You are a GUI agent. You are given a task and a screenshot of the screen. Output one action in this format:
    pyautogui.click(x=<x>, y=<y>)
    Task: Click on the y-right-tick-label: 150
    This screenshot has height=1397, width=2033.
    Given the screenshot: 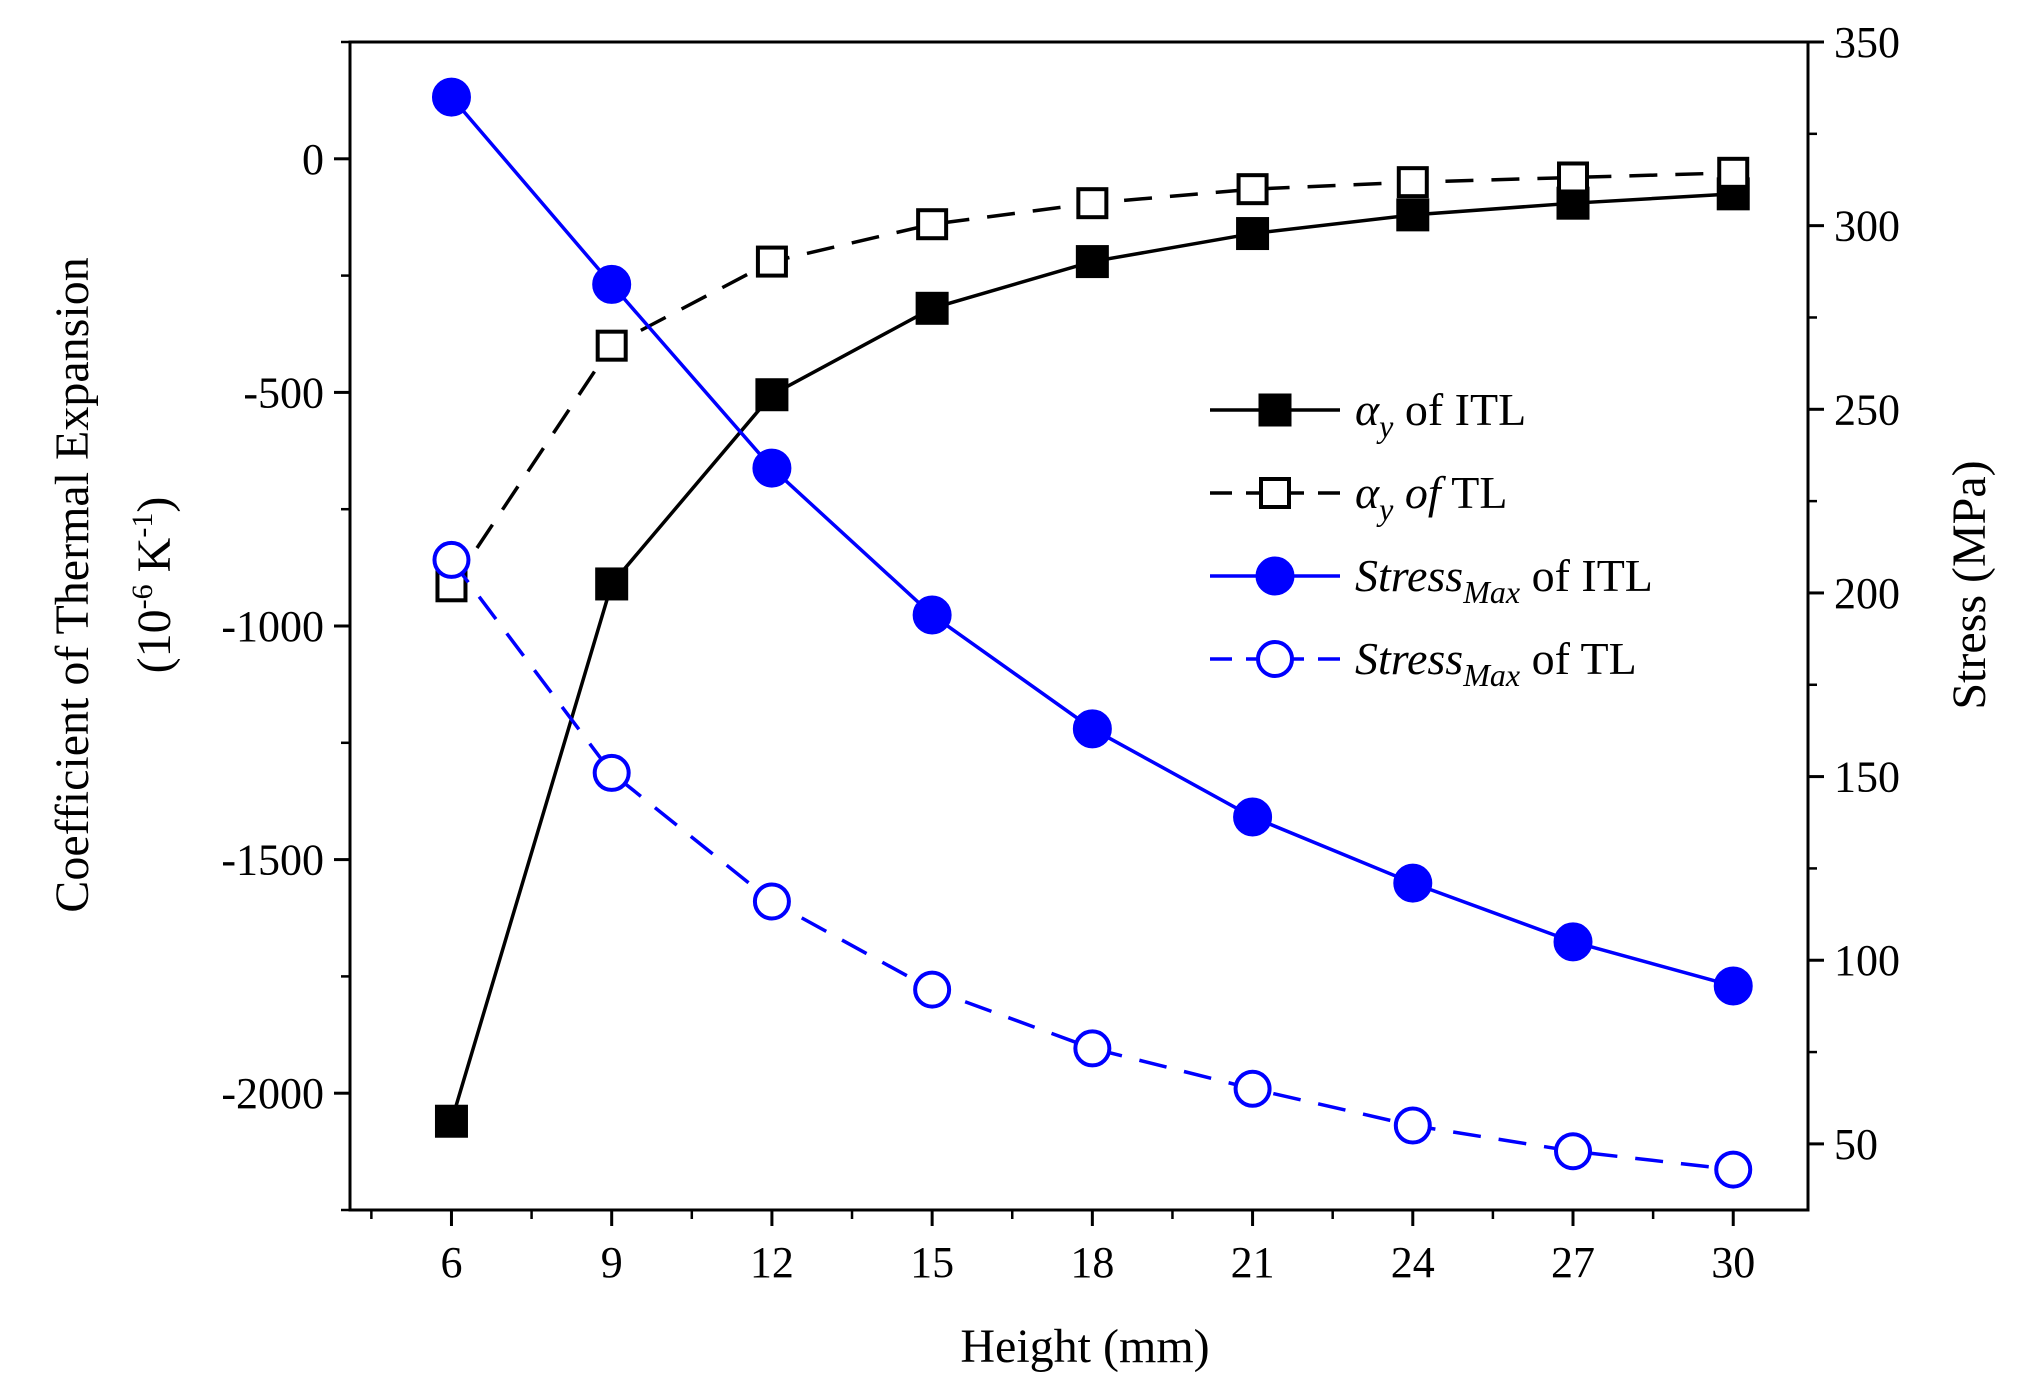 What is the action you would take?
    pyautogui.click(x=1867, y=777)
    